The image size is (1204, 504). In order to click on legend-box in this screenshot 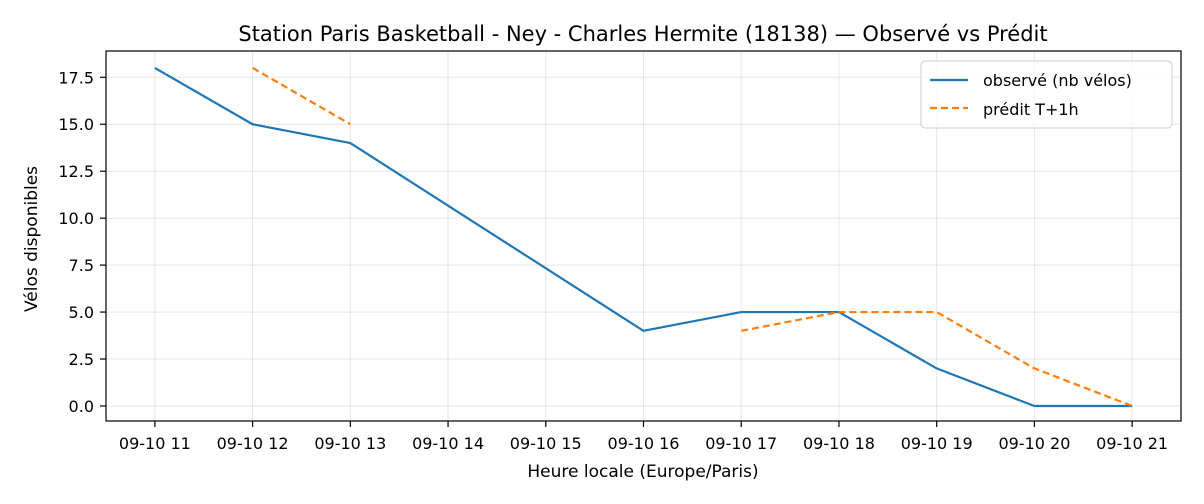, I will do `click(1046, 94)`.